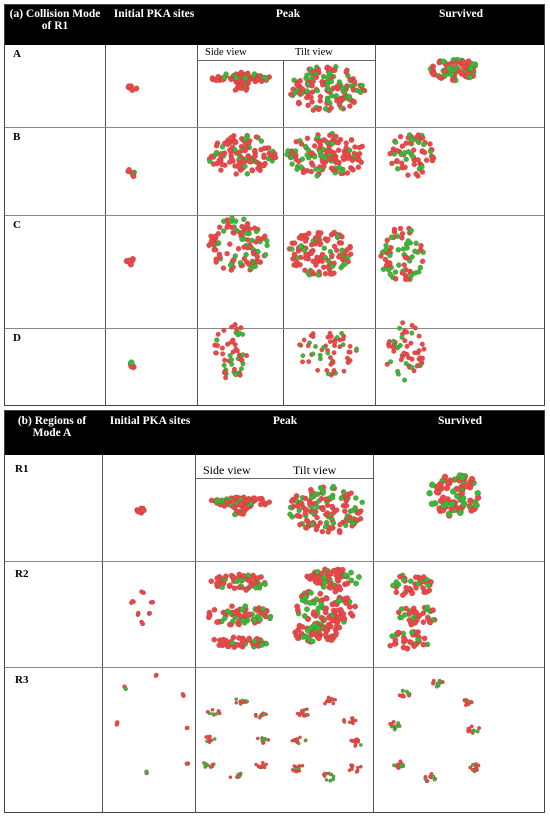  What do you see at coordinates (226, 52) in the screenshot?
I see `panel-a-side-view-label: Side view` at bounding box center [226, 52].